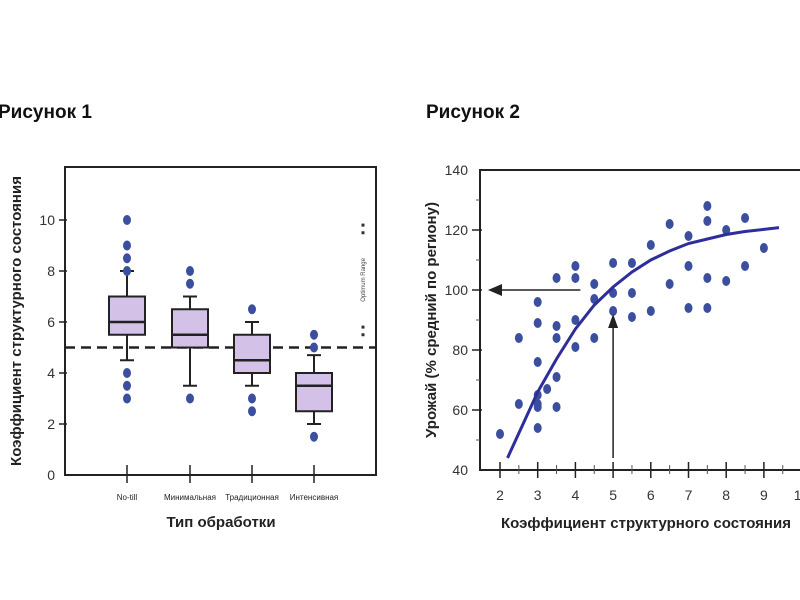 This screenshot has height=600, width=800. Describe the element at coordinates (457, 290) in the screenshot. I see `y-tick-label: 100` at that location.